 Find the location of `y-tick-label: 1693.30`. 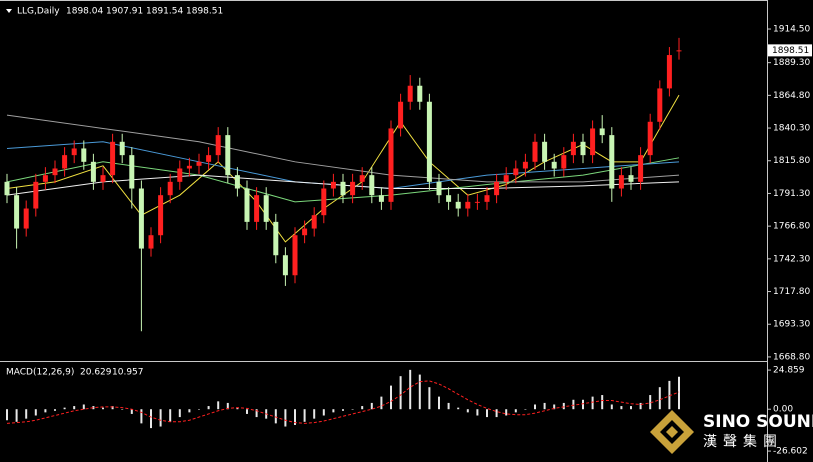

y-tick-label: 1693.30 is located at coordinates (791, 325).